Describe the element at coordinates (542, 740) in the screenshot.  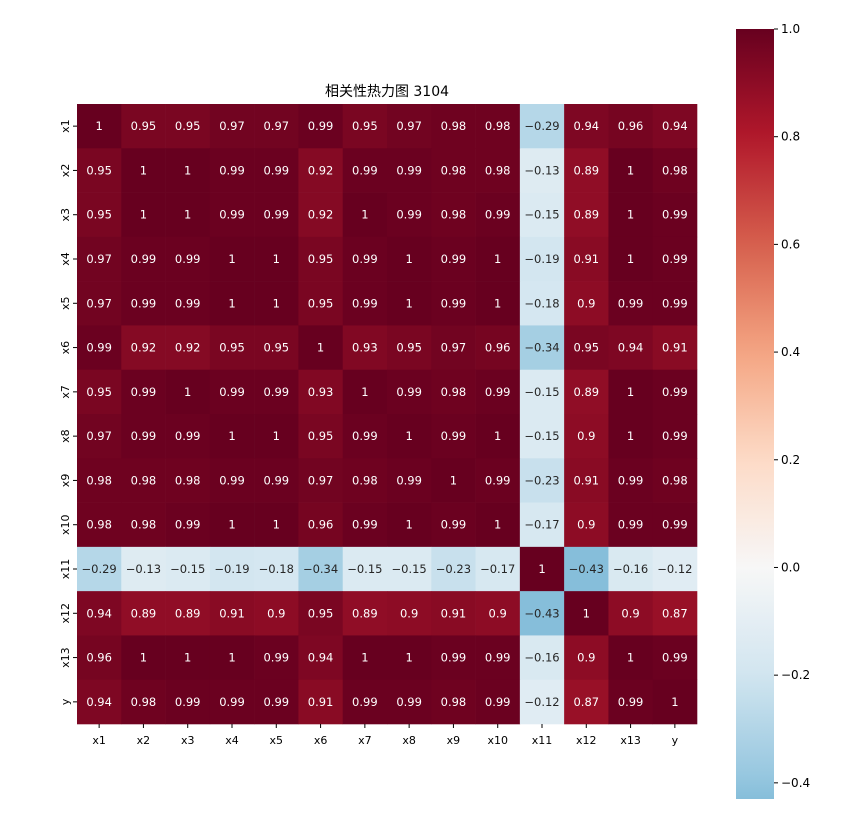
I see `x-tick-label: x11` at that location.